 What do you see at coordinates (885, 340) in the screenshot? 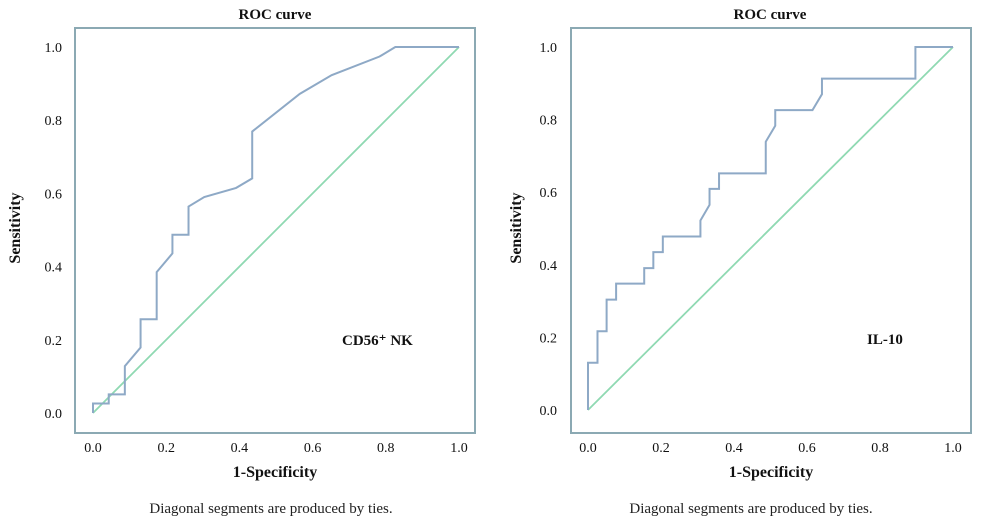
I see `marker-annotation: IL-10` at bounding box center [885, 340].